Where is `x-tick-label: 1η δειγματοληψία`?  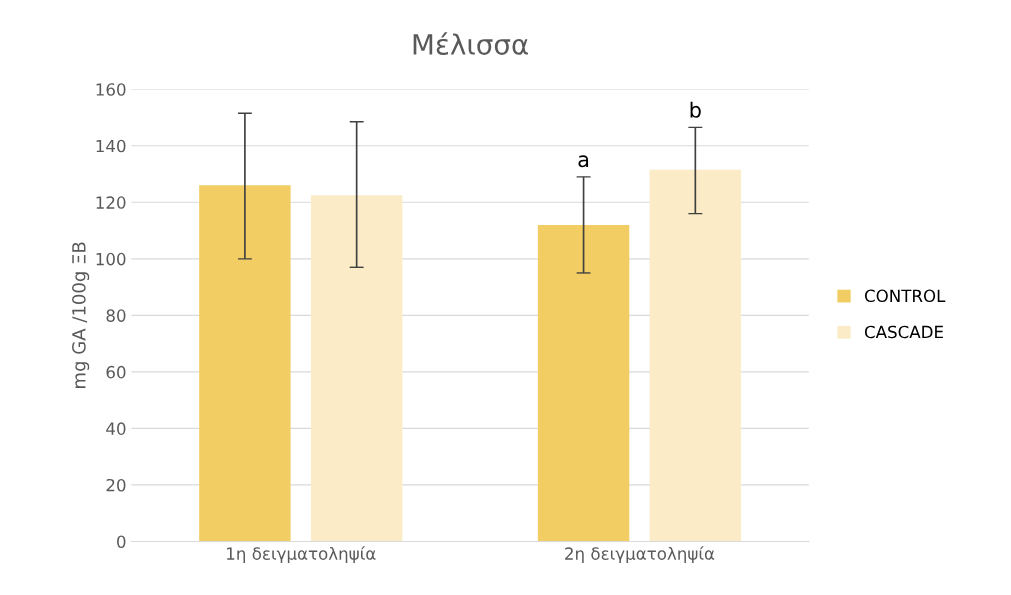 x-tick-label: 1η δειγματοληψία is located at coordinates (301, 555).